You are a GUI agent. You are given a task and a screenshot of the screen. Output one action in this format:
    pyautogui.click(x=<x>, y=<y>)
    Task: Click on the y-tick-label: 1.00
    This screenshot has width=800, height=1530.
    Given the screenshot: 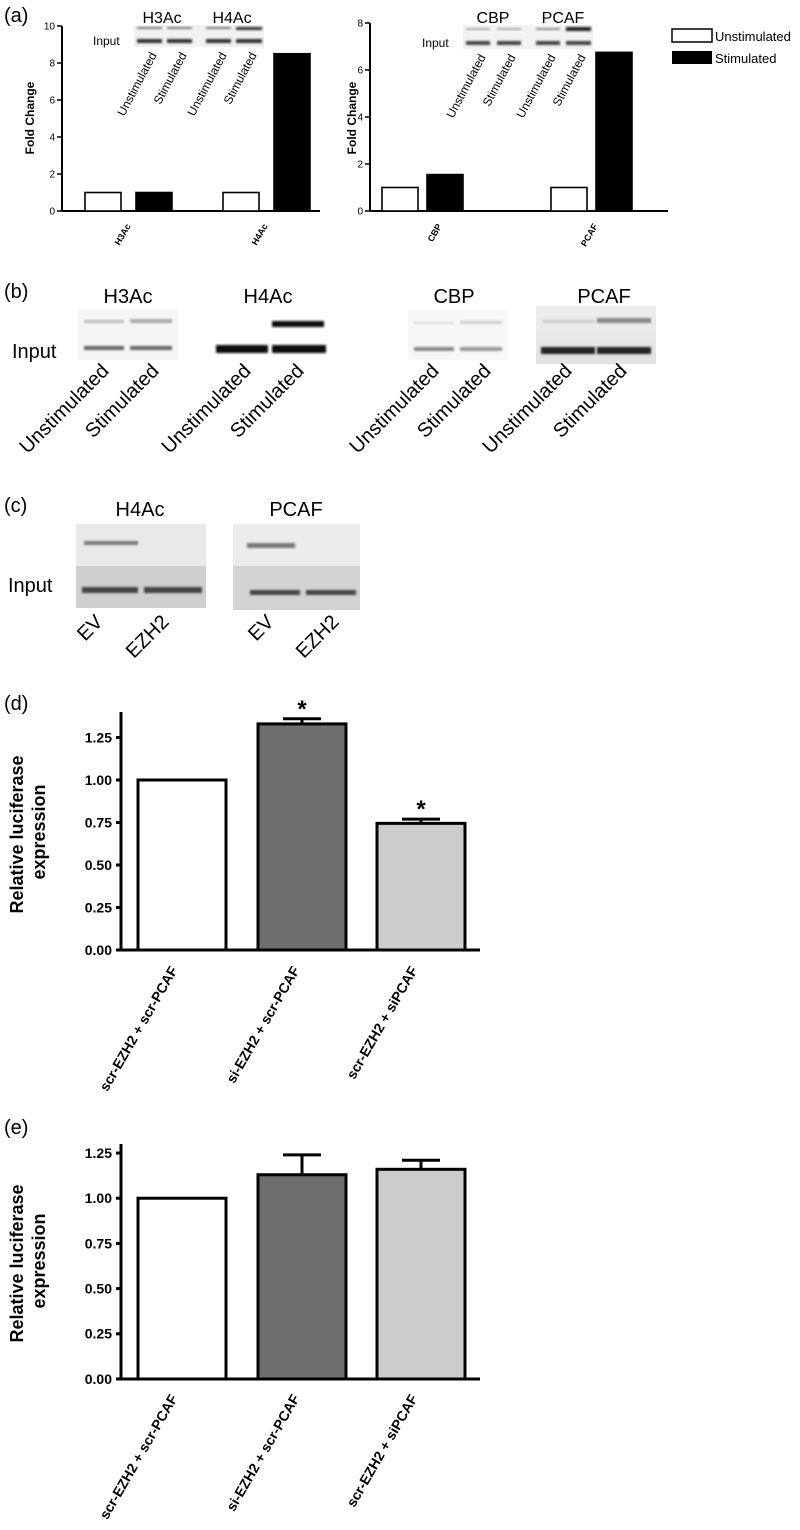 What is the action you would take?
    pyautogui.click(x=98, y=1198)
    